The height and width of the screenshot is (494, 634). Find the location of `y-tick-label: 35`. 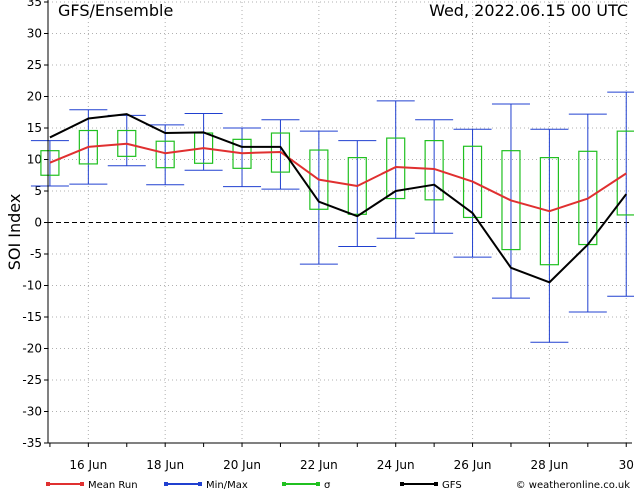

y-tick-label: 35 is located at coordinates (34, 4).